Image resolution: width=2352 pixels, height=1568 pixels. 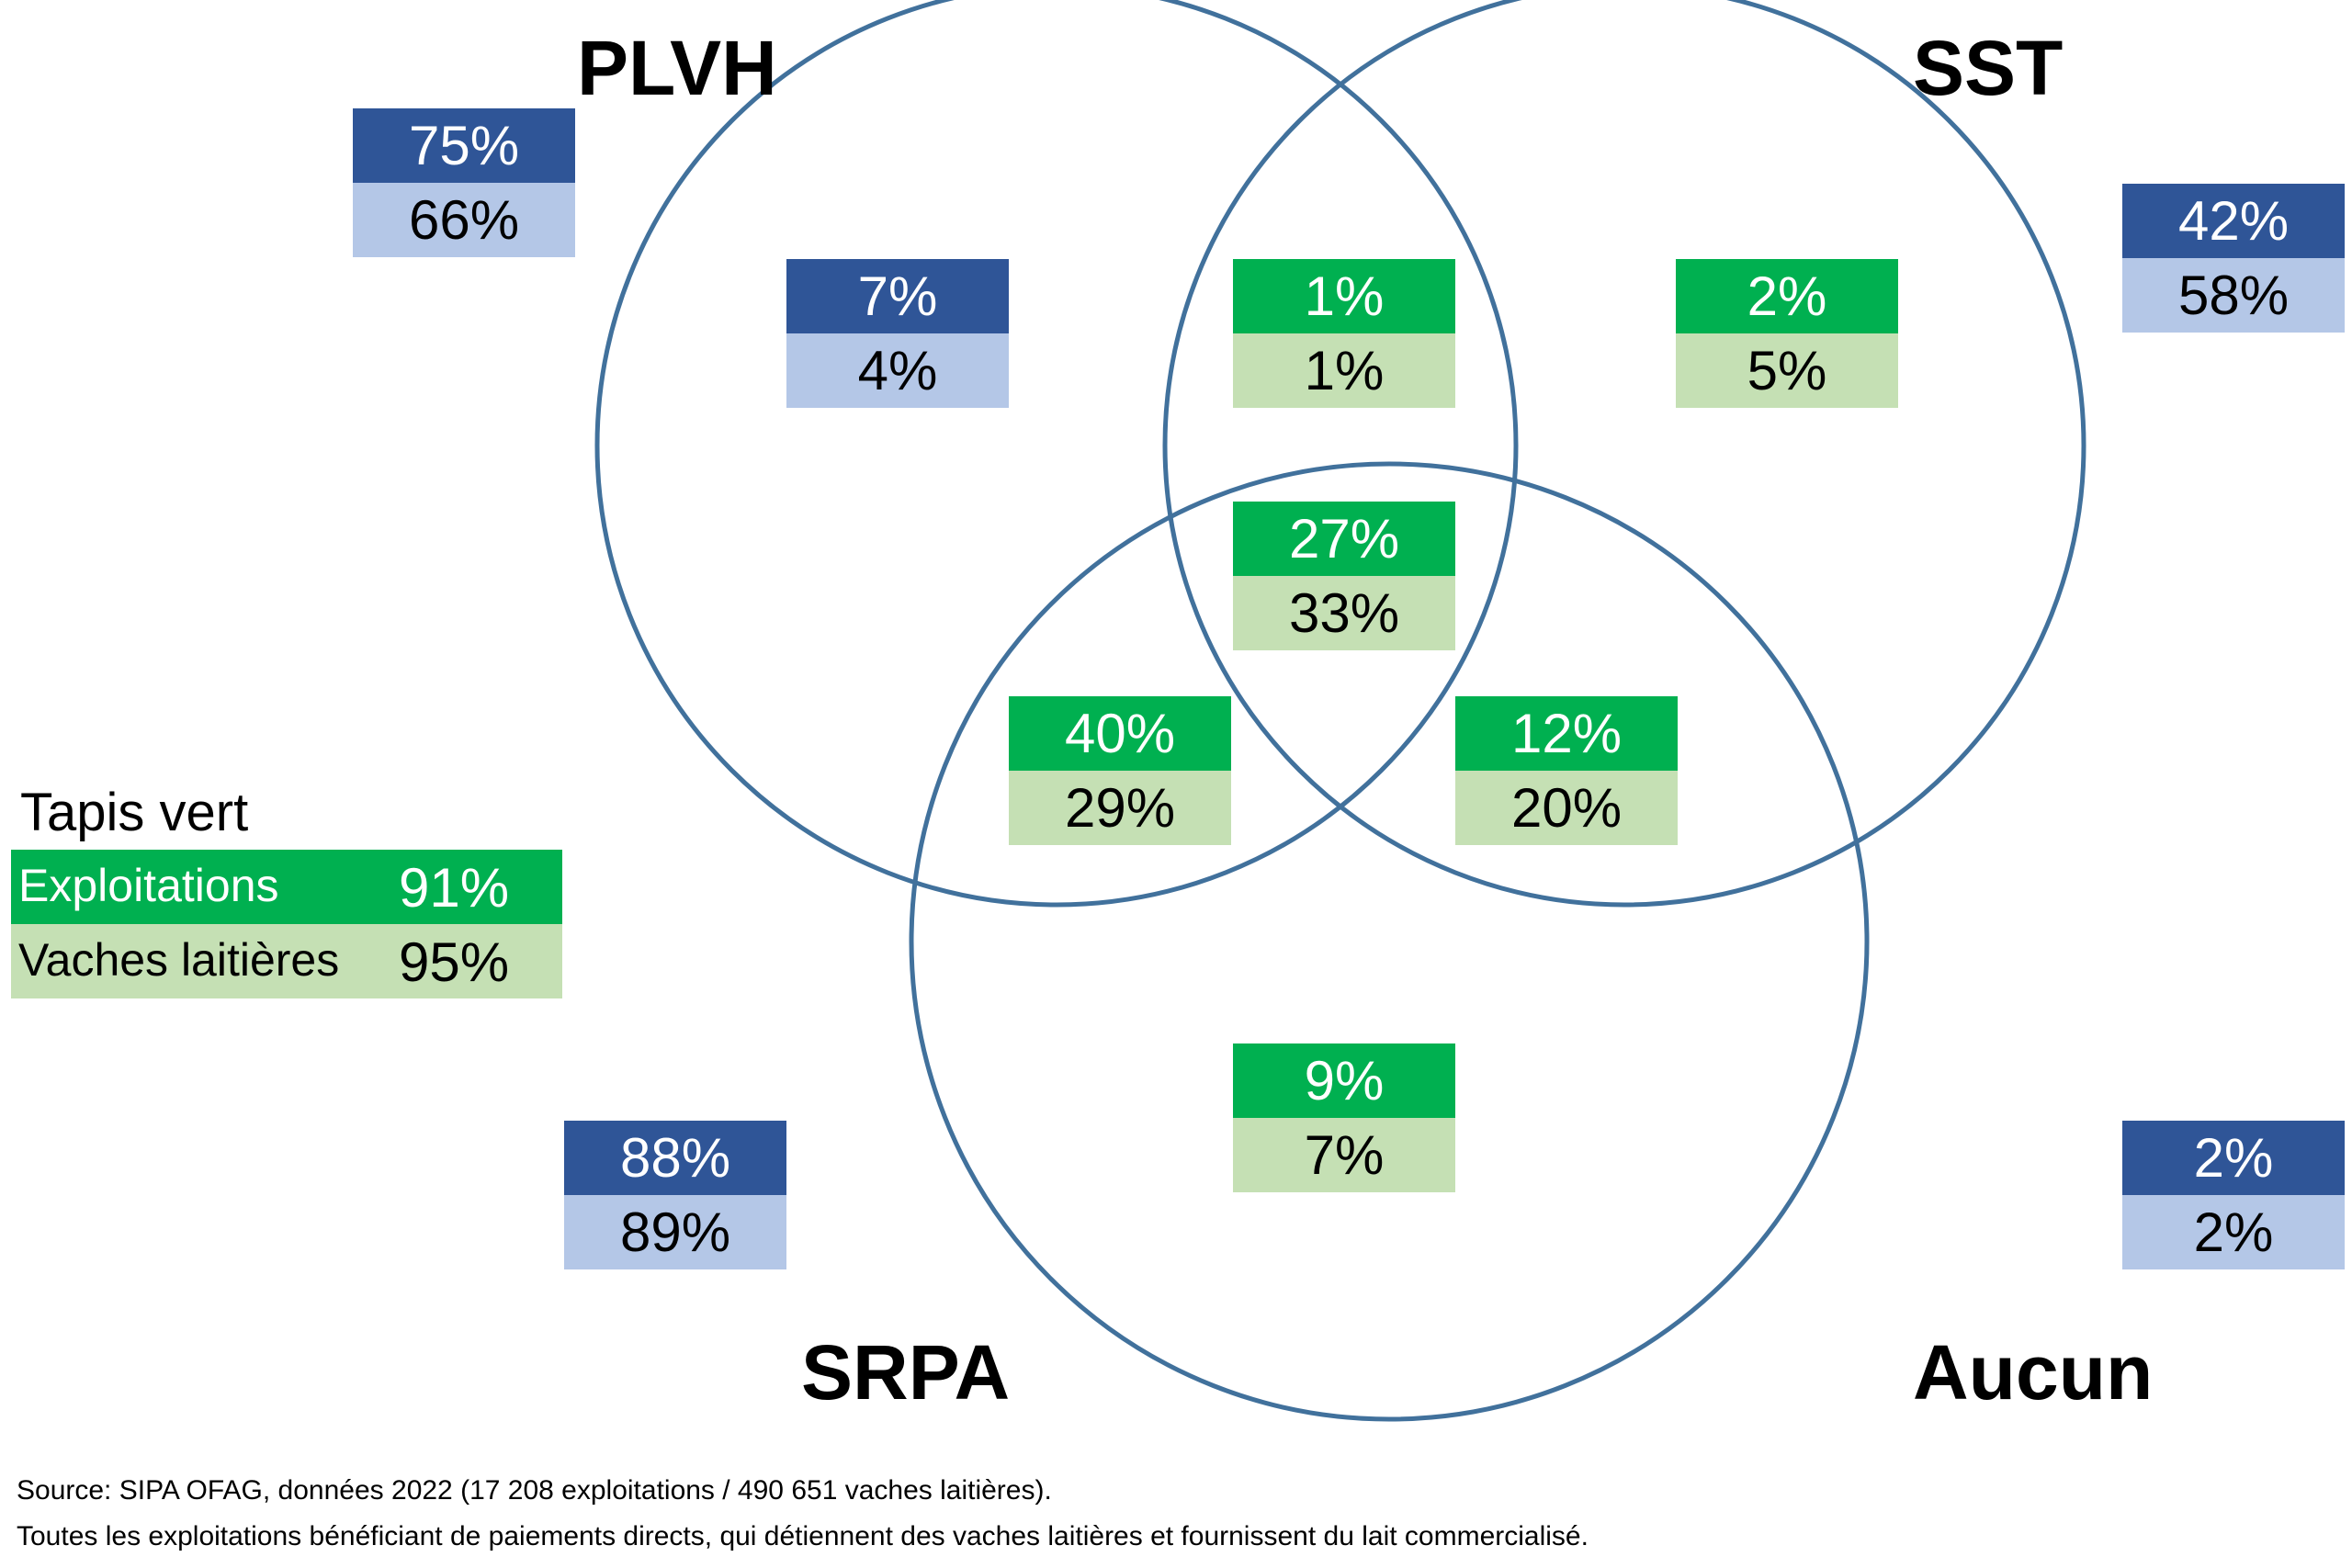 What do you see at coordinates (1344, 613) in the screenshot?
I see `region-all-three-vaches: 33%` at bounding box center [1344, 613].